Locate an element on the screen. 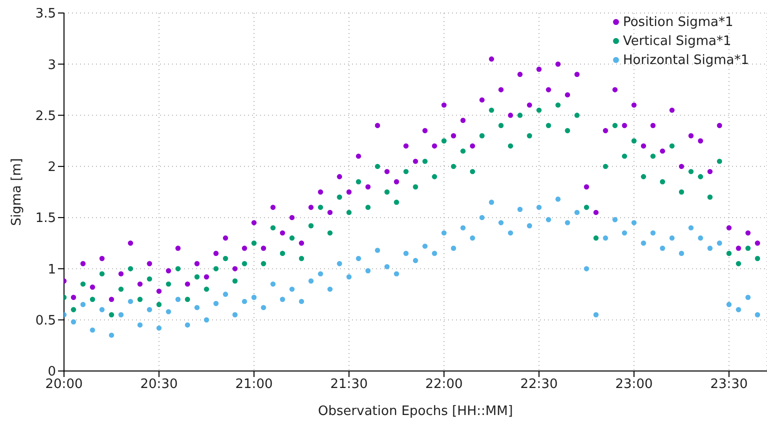 This screenshot has height=434, width=767. y-tick-label: 1.5 is located at coordinates (45, 218).